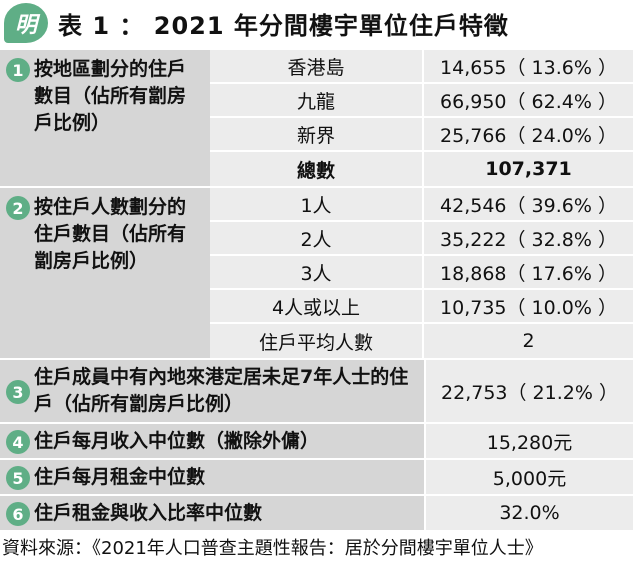 The image size is (633, 585). I want to click on page-title: 表 1 ： 2021 年分間樓宇單位住戶特徵, so click(283, 25).